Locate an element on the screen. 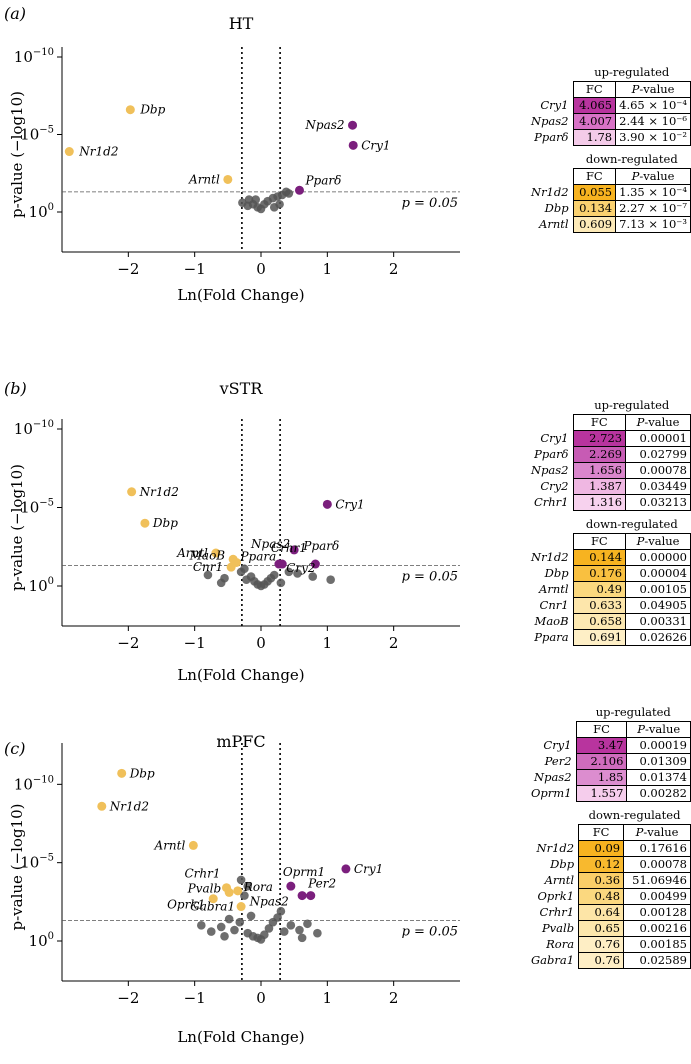  fold-change-value: 0.609 is located at coordinates (594, 224).